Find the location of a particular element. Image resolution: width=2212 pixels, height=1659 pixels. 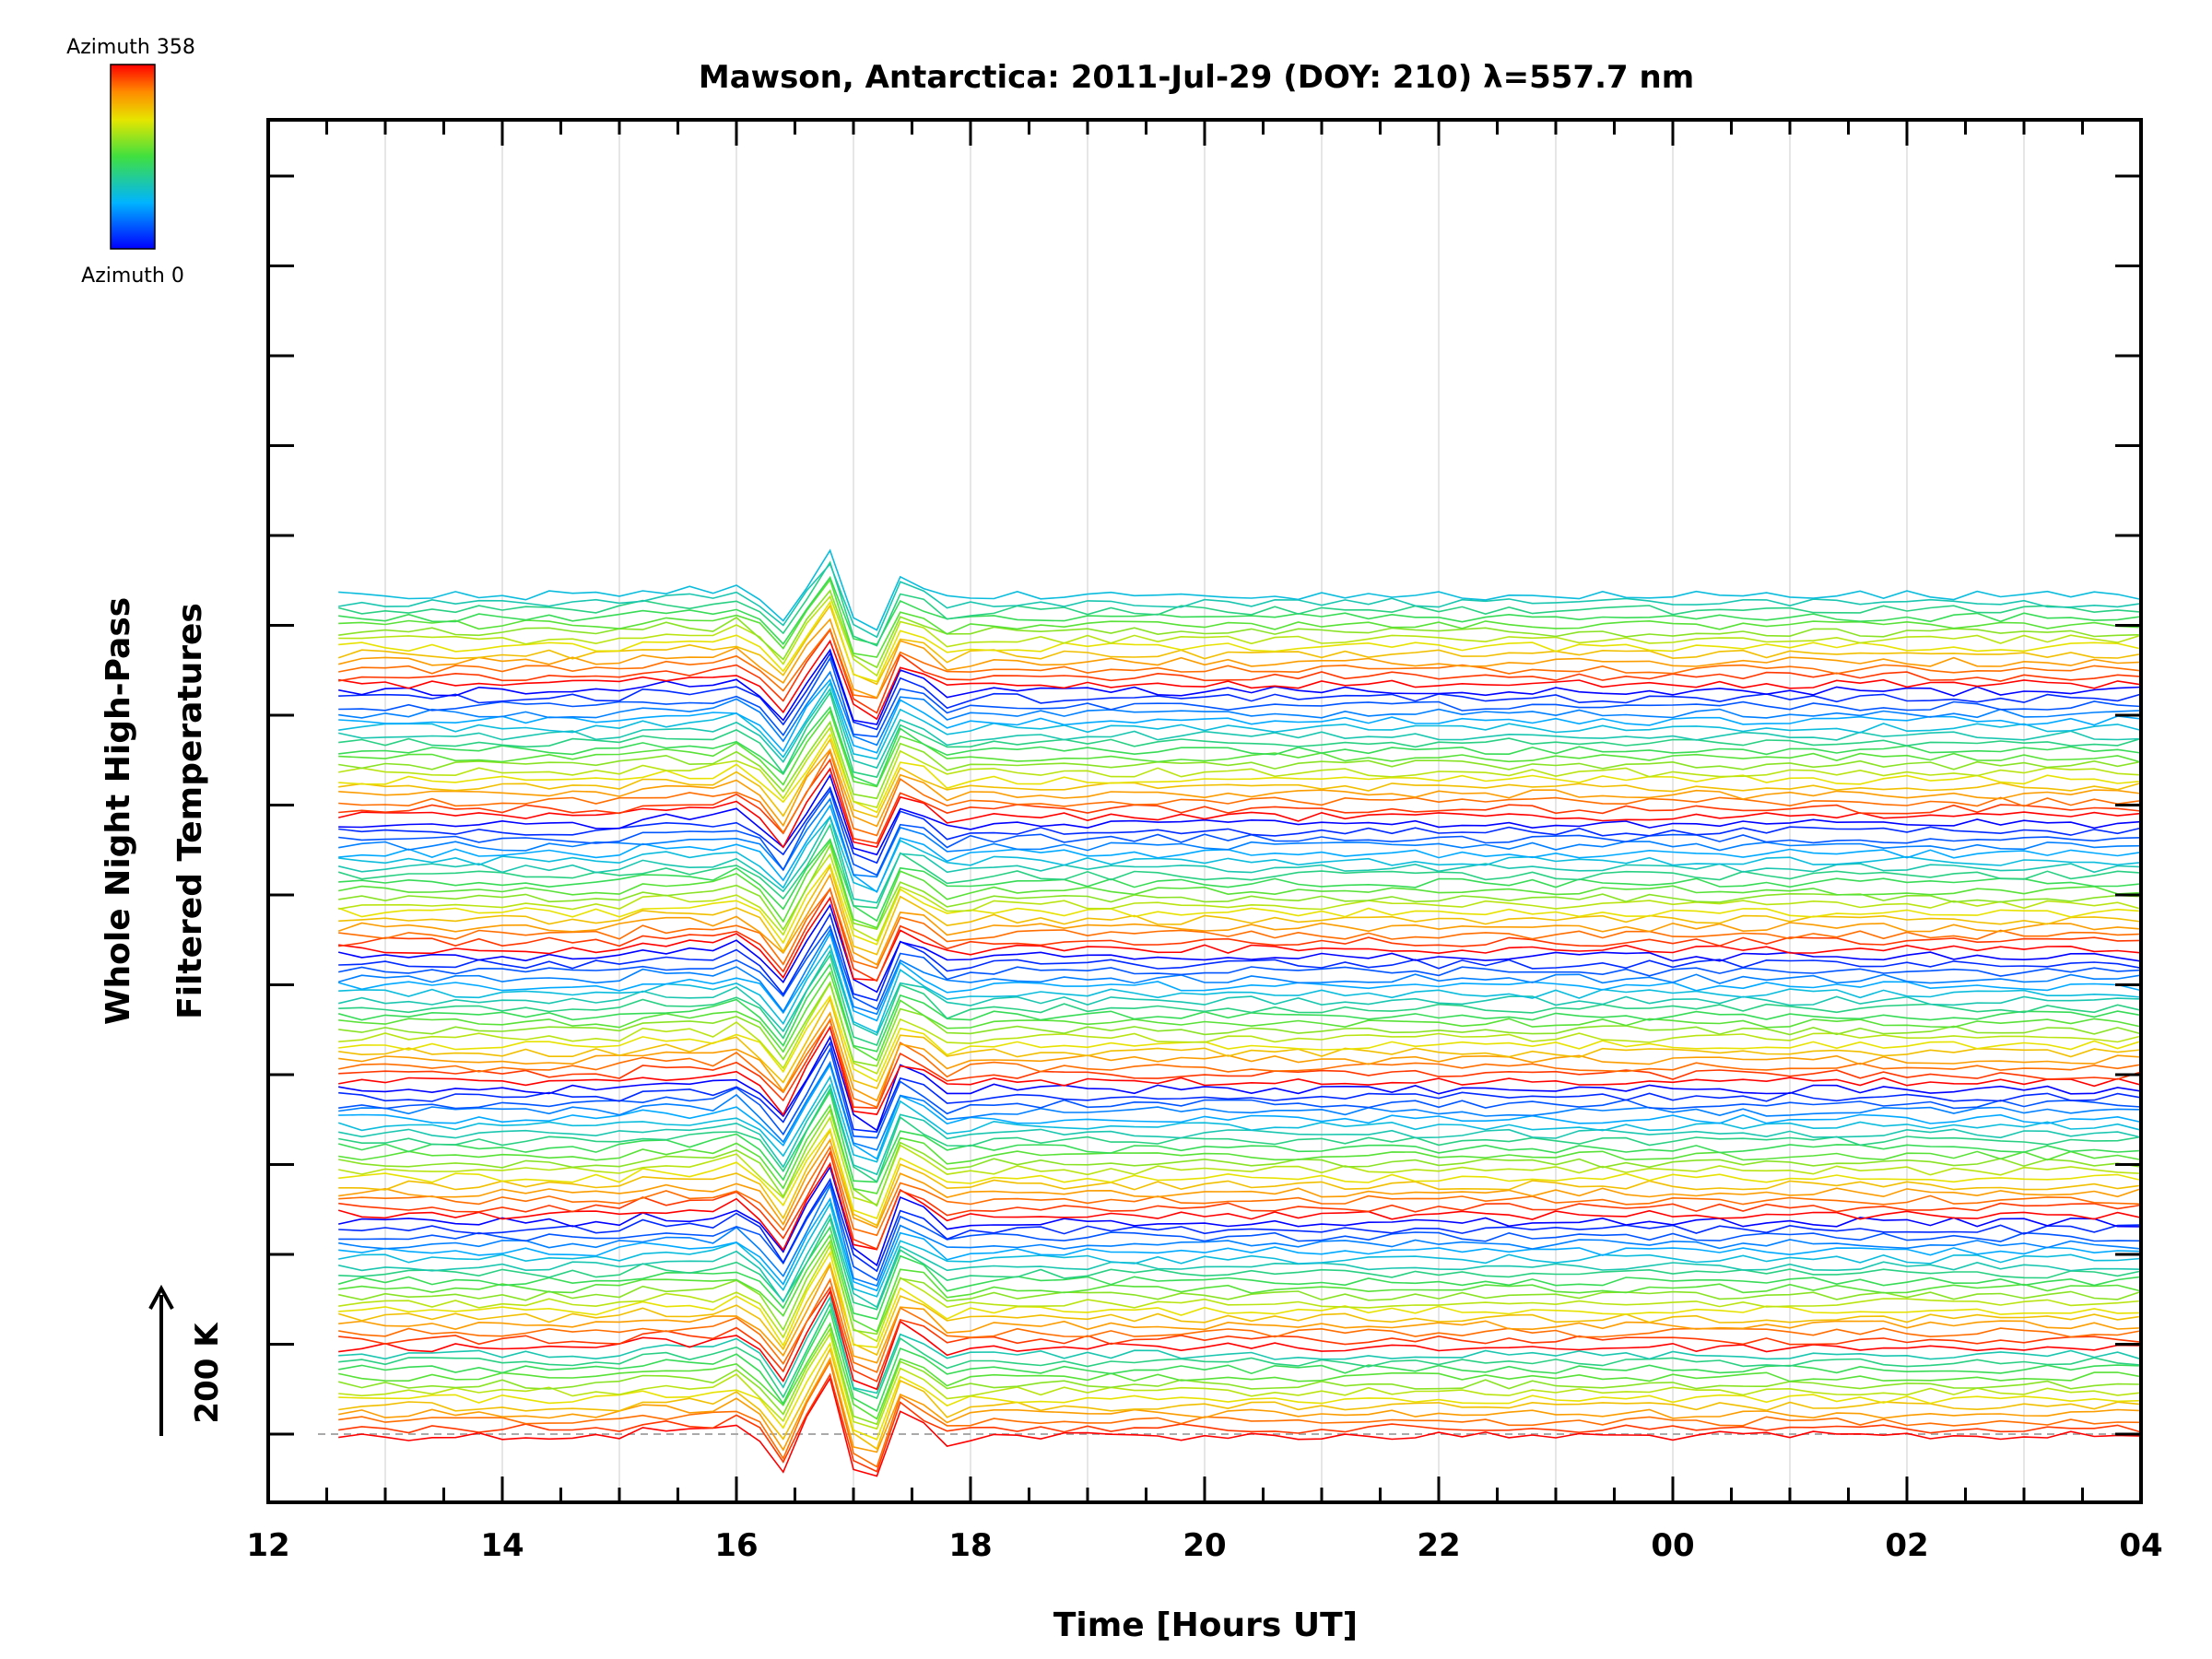

y-axis-label-line1: Whole Night High-Pass is located at coordinates (118, 811).